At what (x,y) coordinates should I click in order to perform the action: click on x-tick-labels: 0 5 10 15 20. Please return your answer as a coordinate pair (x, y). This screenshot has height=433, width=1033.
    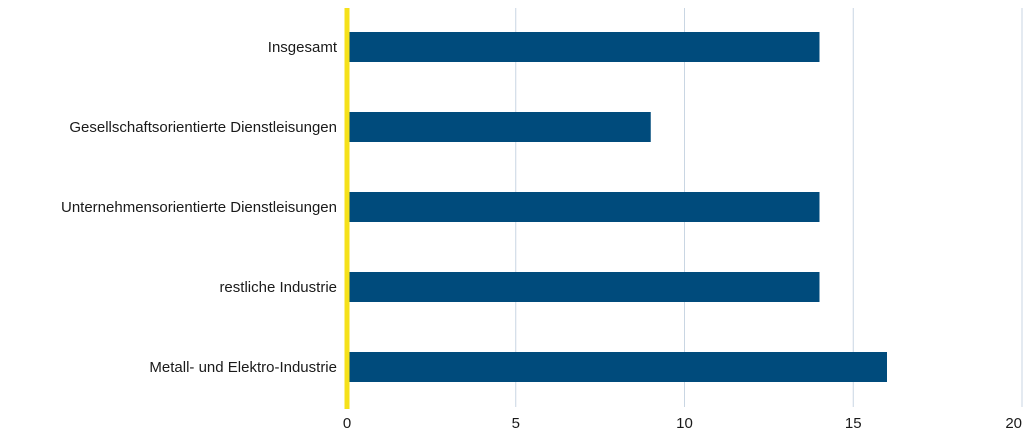
    Looking at the image, I should click on (682, 423).